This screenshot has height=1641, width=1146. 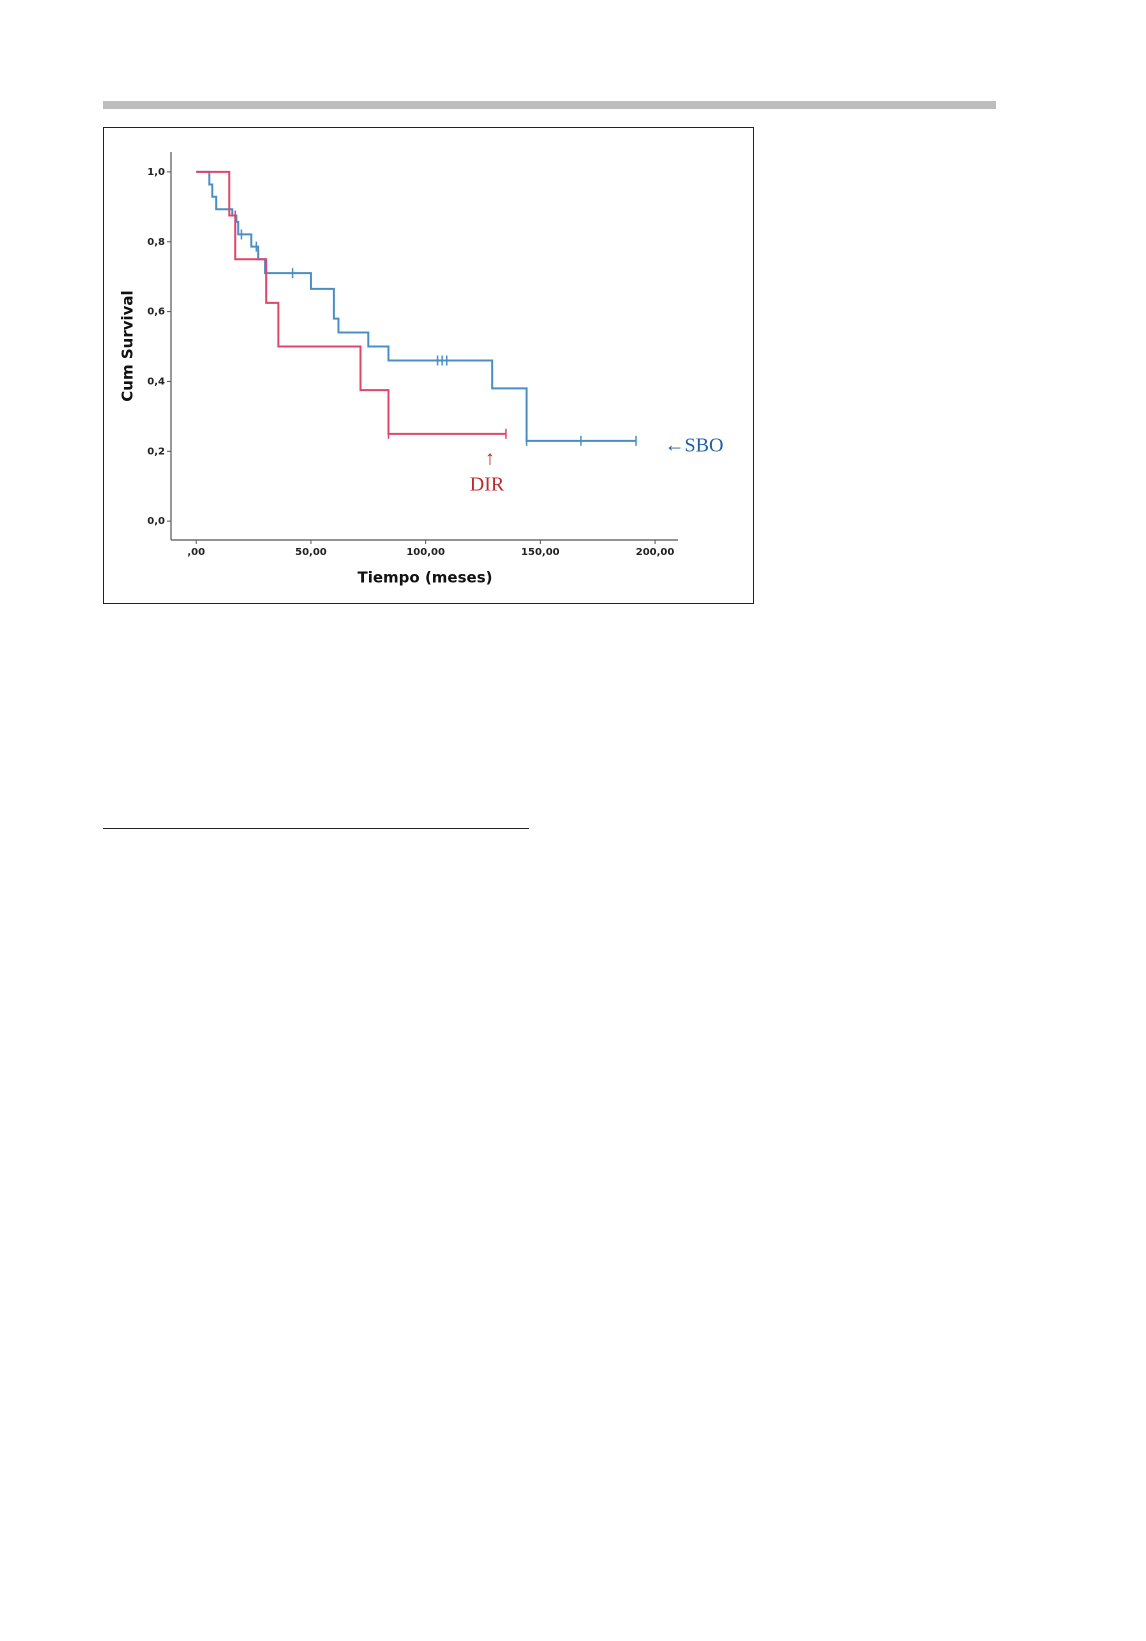 What do you see at coordinates (156, 312) in the screenshot?
I see `y-tick-label: 0,6` at bounding box center [156, 312].